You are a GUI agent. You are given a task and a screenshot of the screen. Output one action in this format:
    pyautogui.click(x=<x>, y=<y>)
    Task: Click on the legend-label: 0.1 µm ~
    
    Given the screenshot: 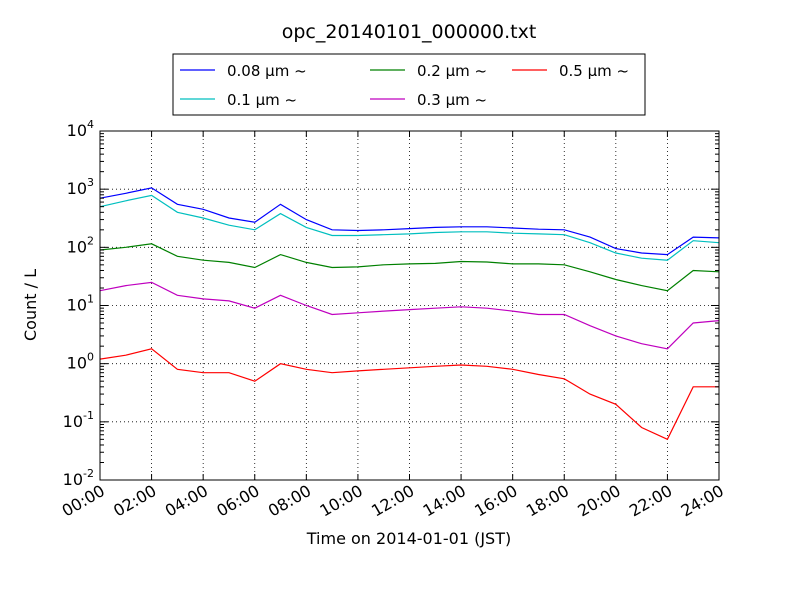 What is the action you would take?
    pyautogui.click(x=262, y=100)
    